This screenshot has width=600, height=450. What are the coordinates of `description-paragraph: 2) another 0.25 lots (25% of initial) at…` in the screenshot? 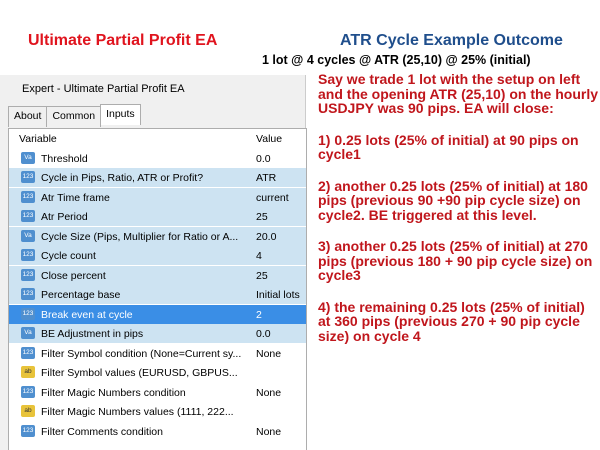 It's located at (453, 200).